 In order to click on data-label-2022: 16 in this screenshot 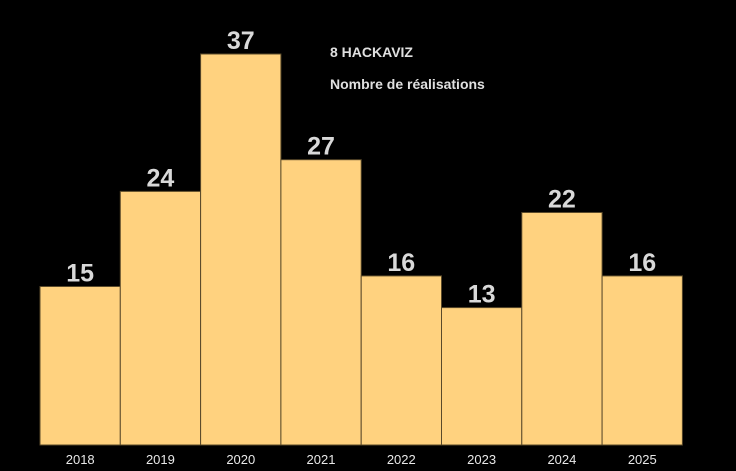, I will do `click(401, 263)`.